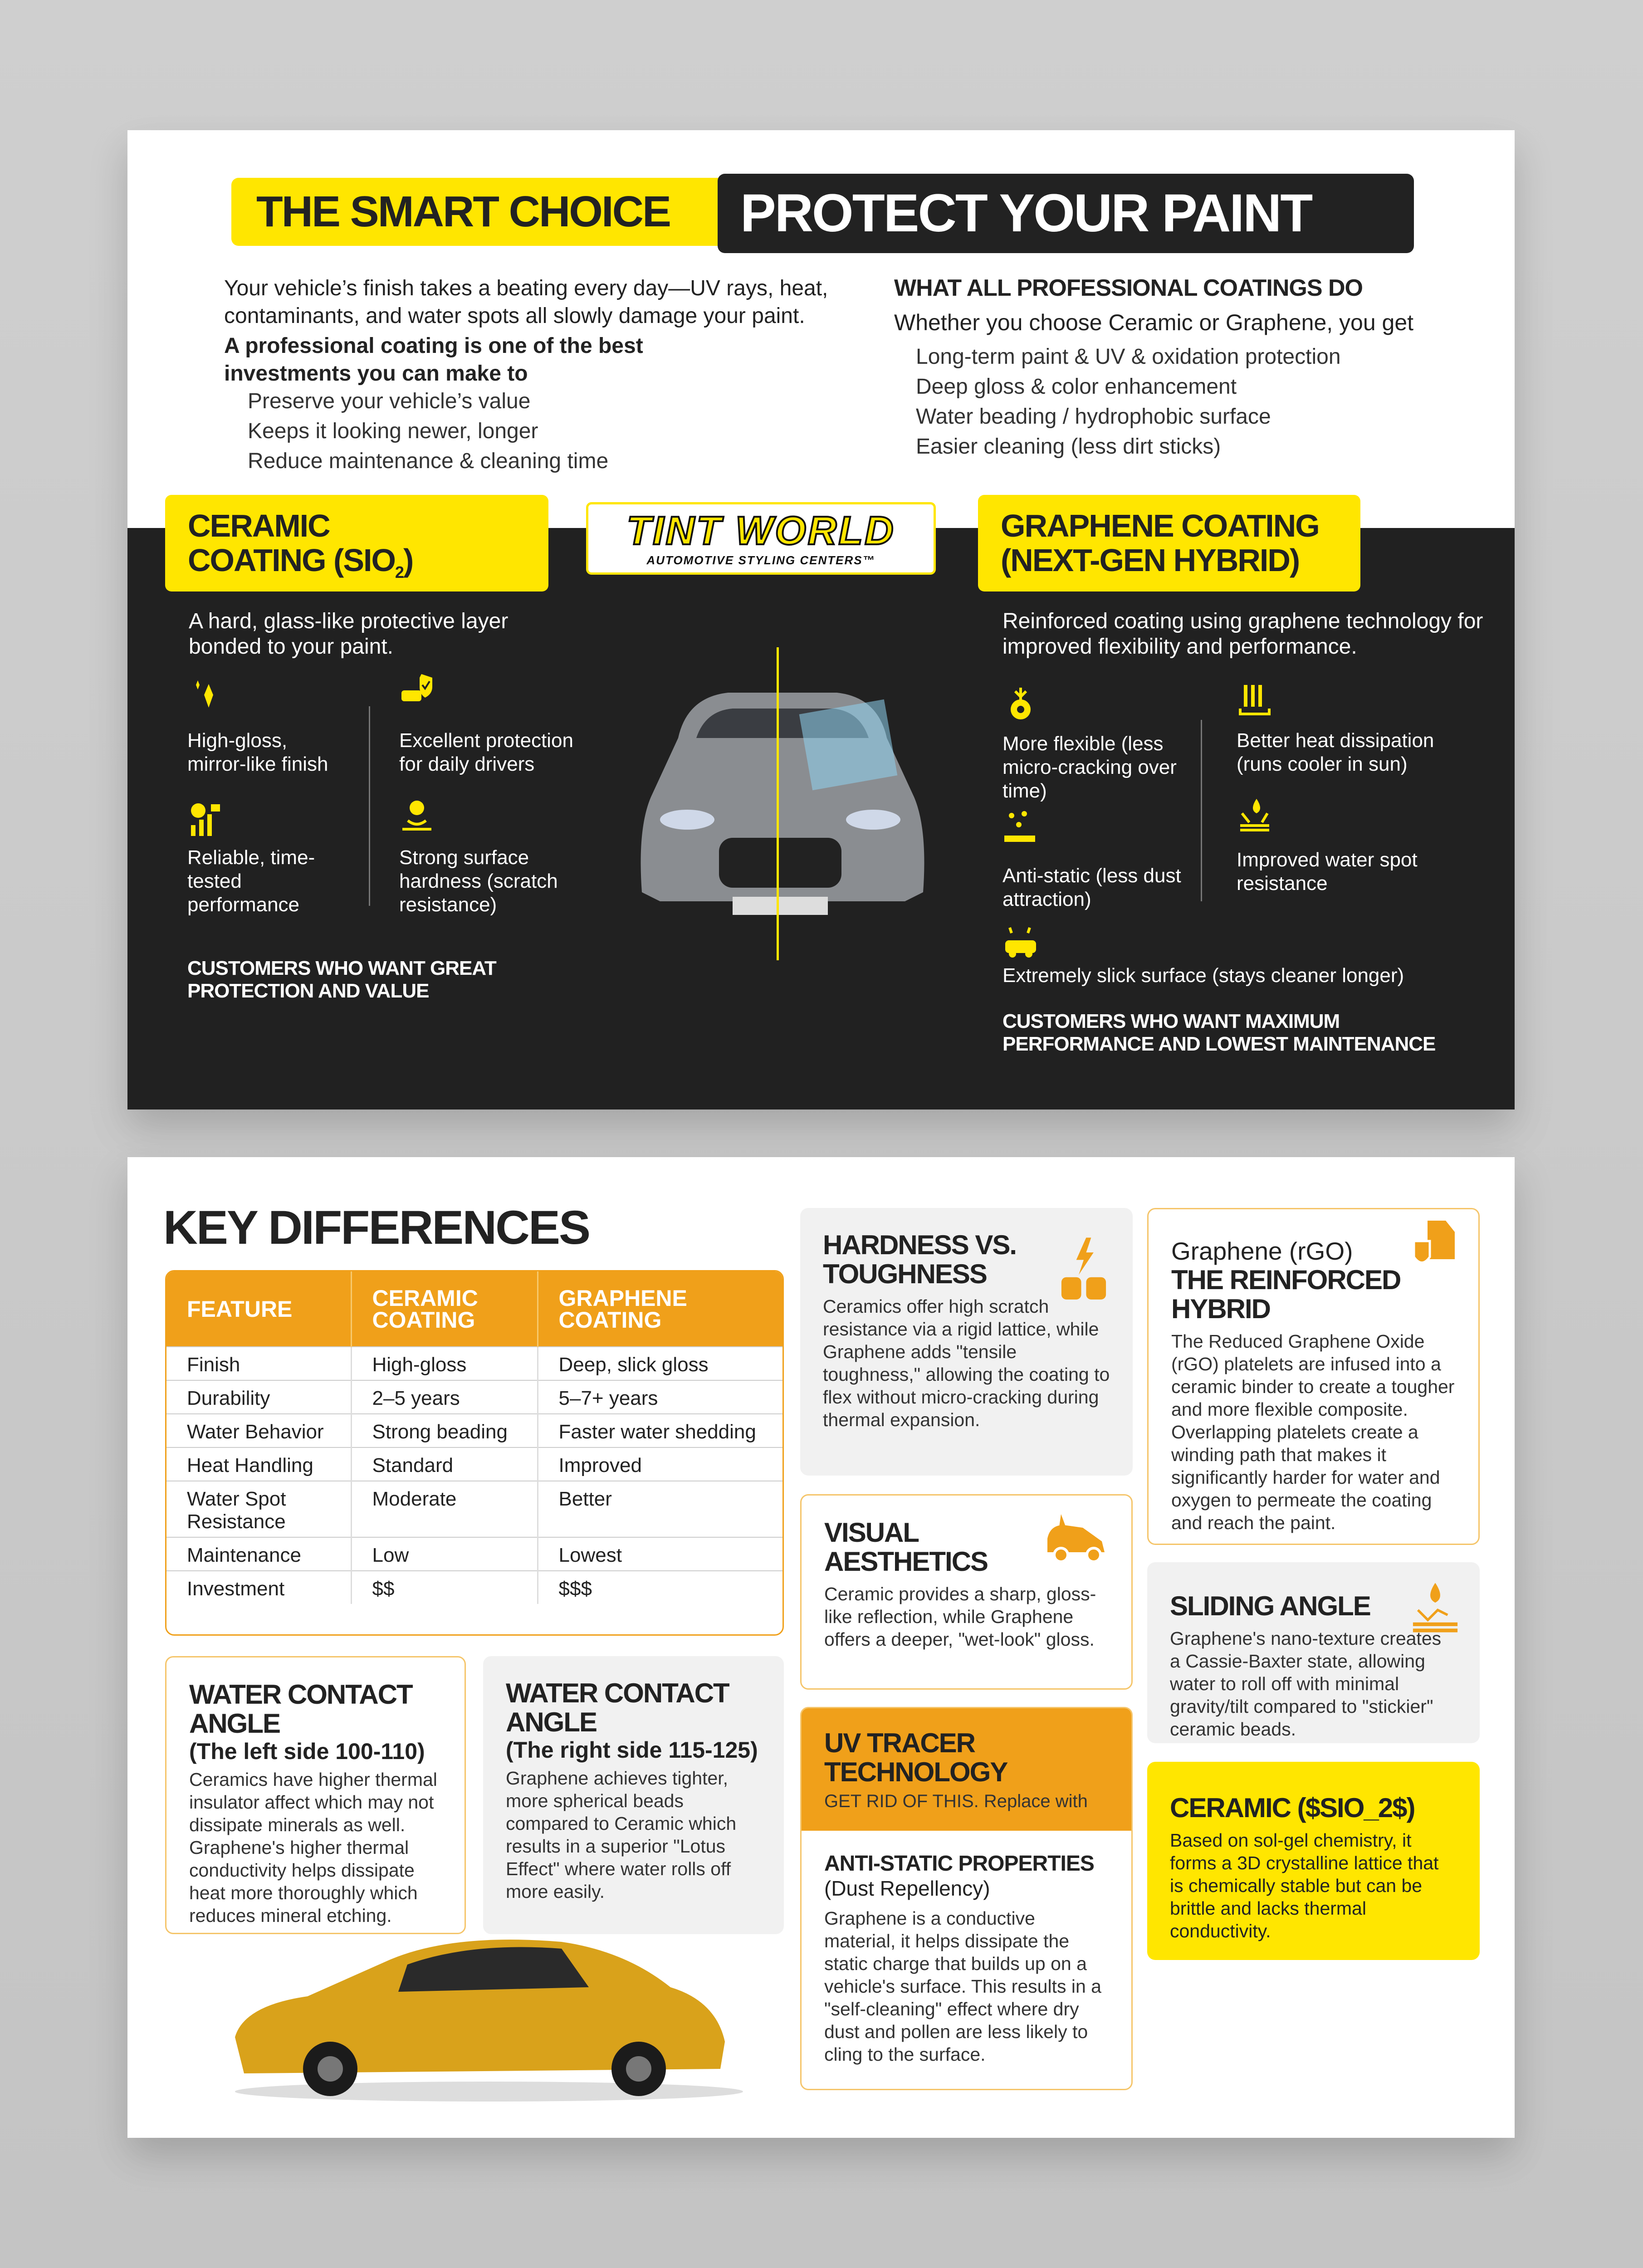 The width and height of the screenshot is (1643, 2268). I want to click on card-title: UV TRACER TECHNOLOGY, so click(916, 1757).